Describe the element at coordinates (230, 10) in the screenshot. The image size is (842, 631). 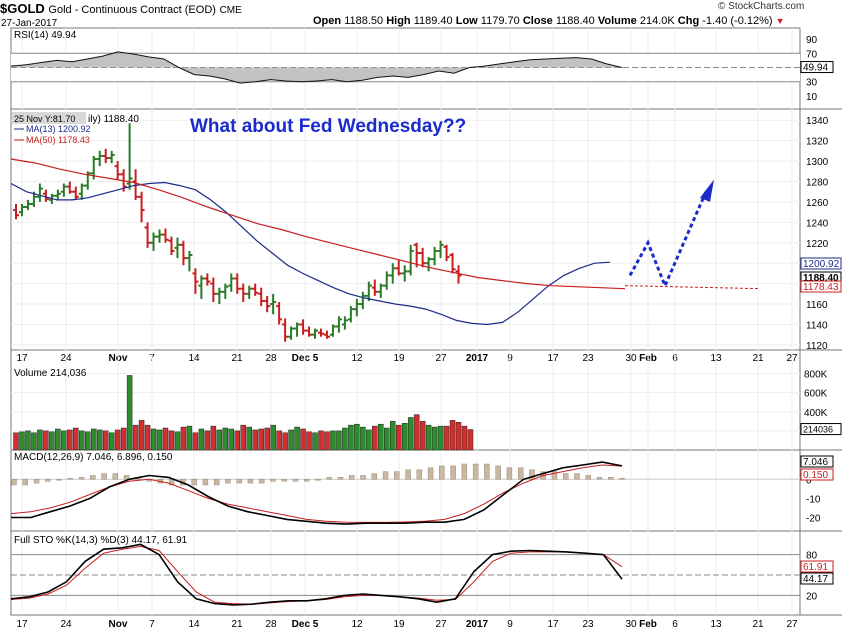
I see `exchange: CME` at that location.